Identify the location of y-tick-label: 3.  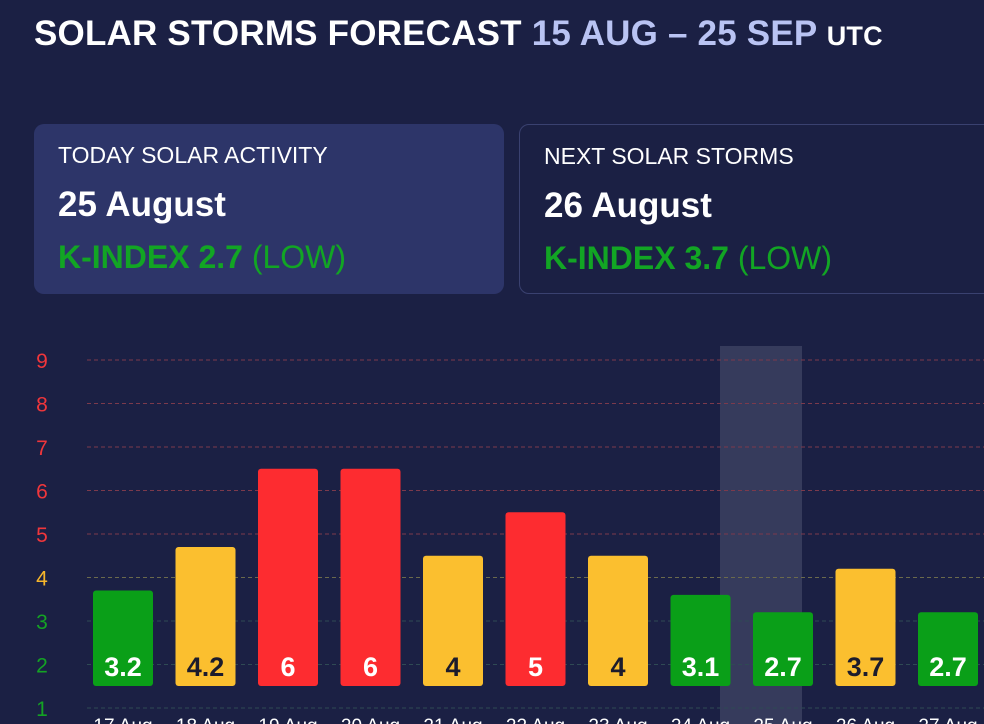
(42, 622).